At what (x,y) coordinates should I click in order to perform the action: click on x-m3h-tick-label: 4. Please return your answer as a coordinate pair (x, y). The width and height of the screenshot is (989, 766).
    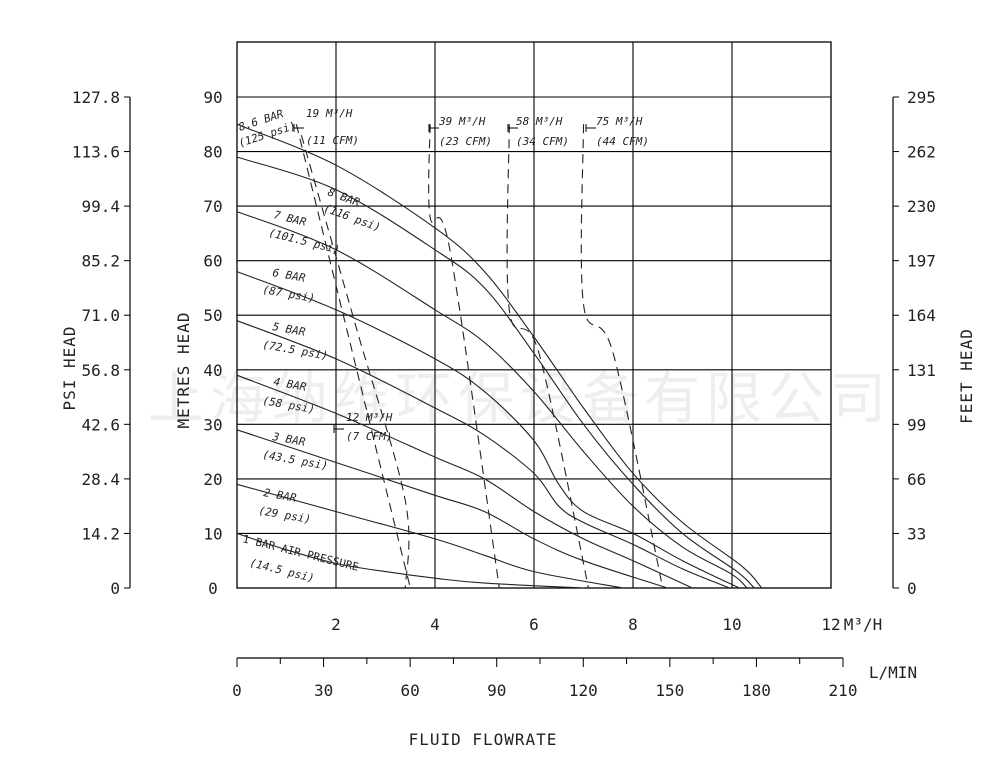
    Looking at the image, I should click on (435, 624).